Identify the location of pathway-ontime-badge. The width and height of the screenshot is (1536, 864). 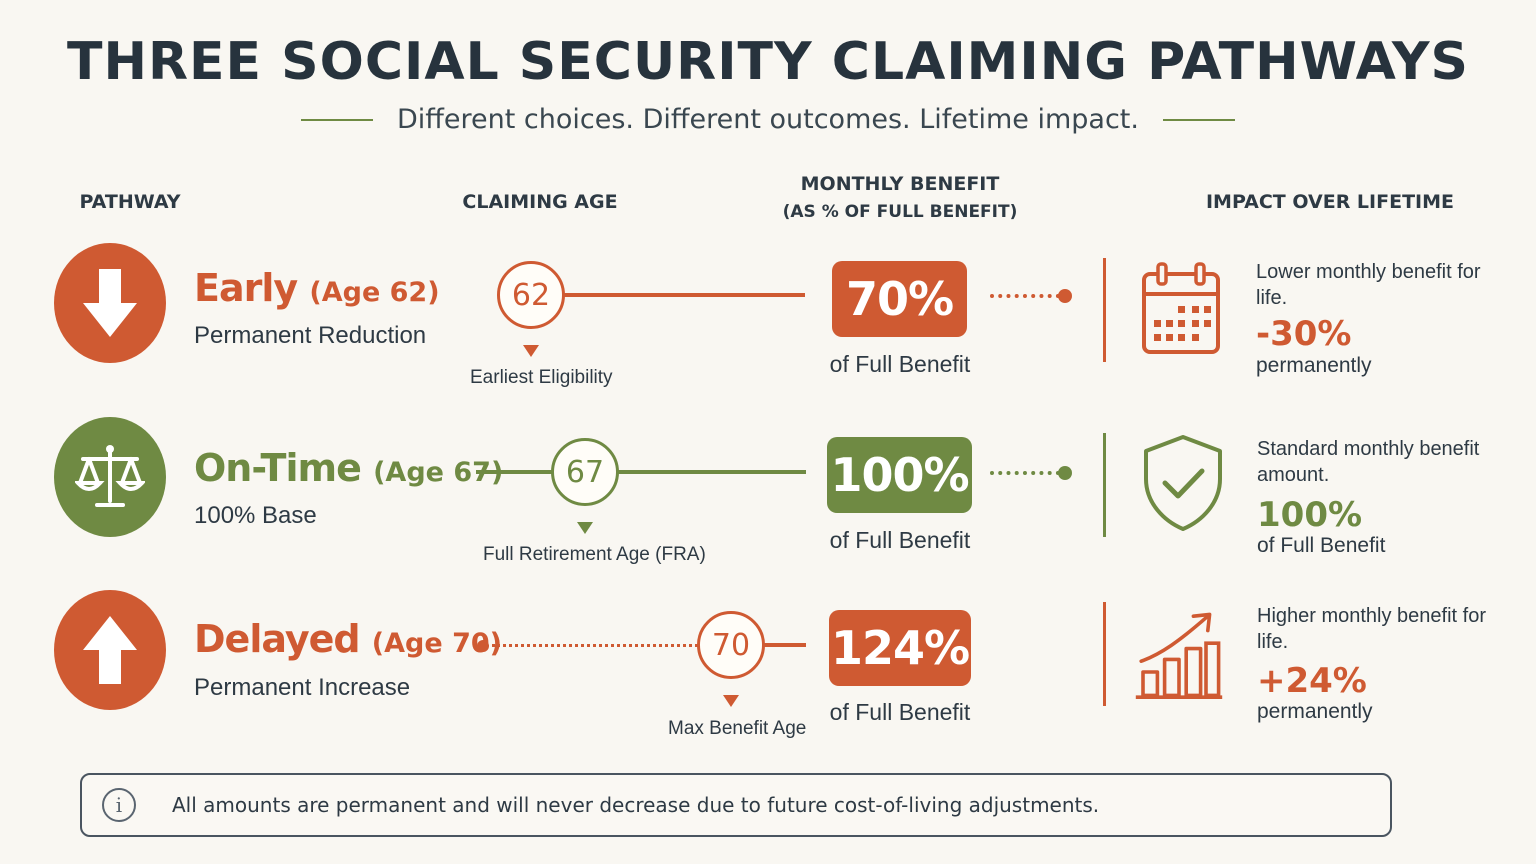
(110, 477).